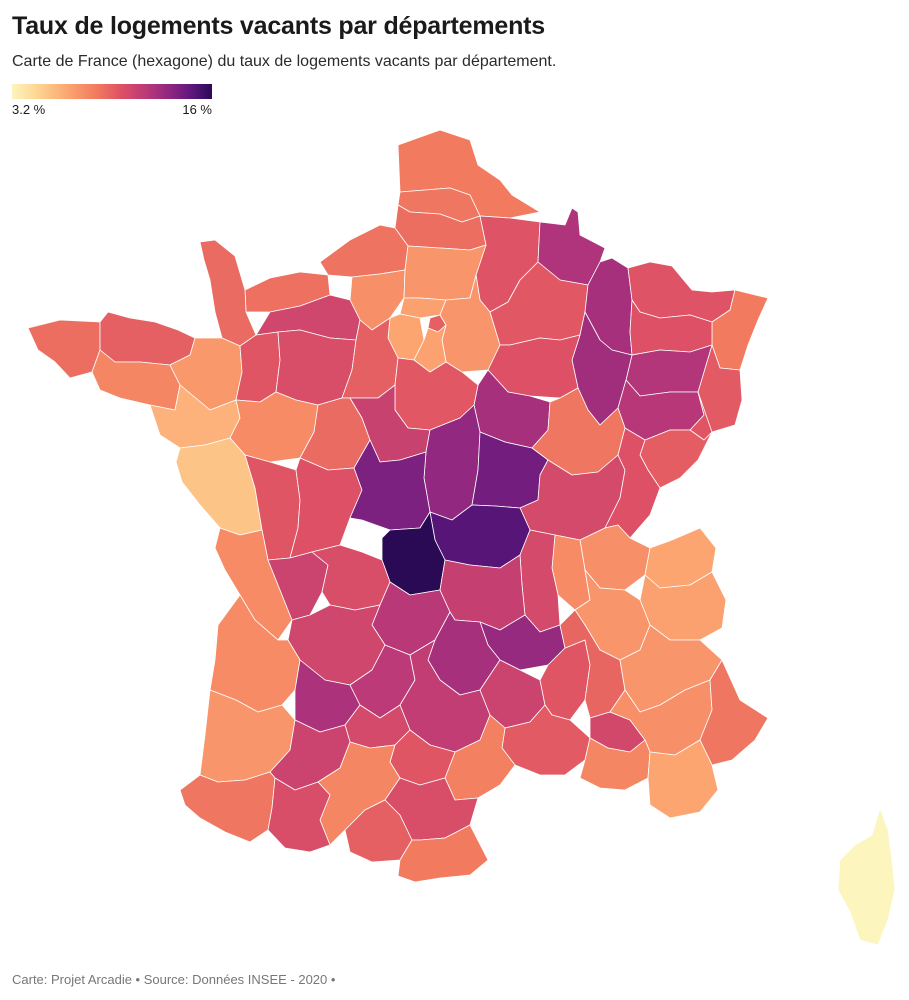 This screenshot has height=1000, width=909. Describe the element at coordinates (253, 584) in the screenshot. I see `department-charente-maritime` at that location.